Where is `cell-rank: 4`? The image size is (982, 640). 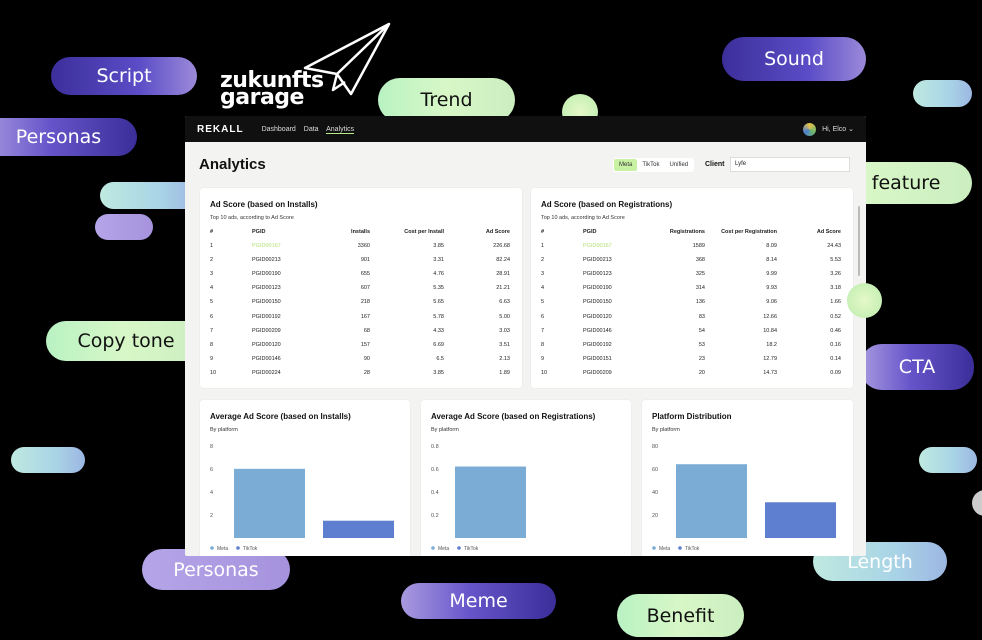 cell-rank: 4 is located at coordinates (212, 288).